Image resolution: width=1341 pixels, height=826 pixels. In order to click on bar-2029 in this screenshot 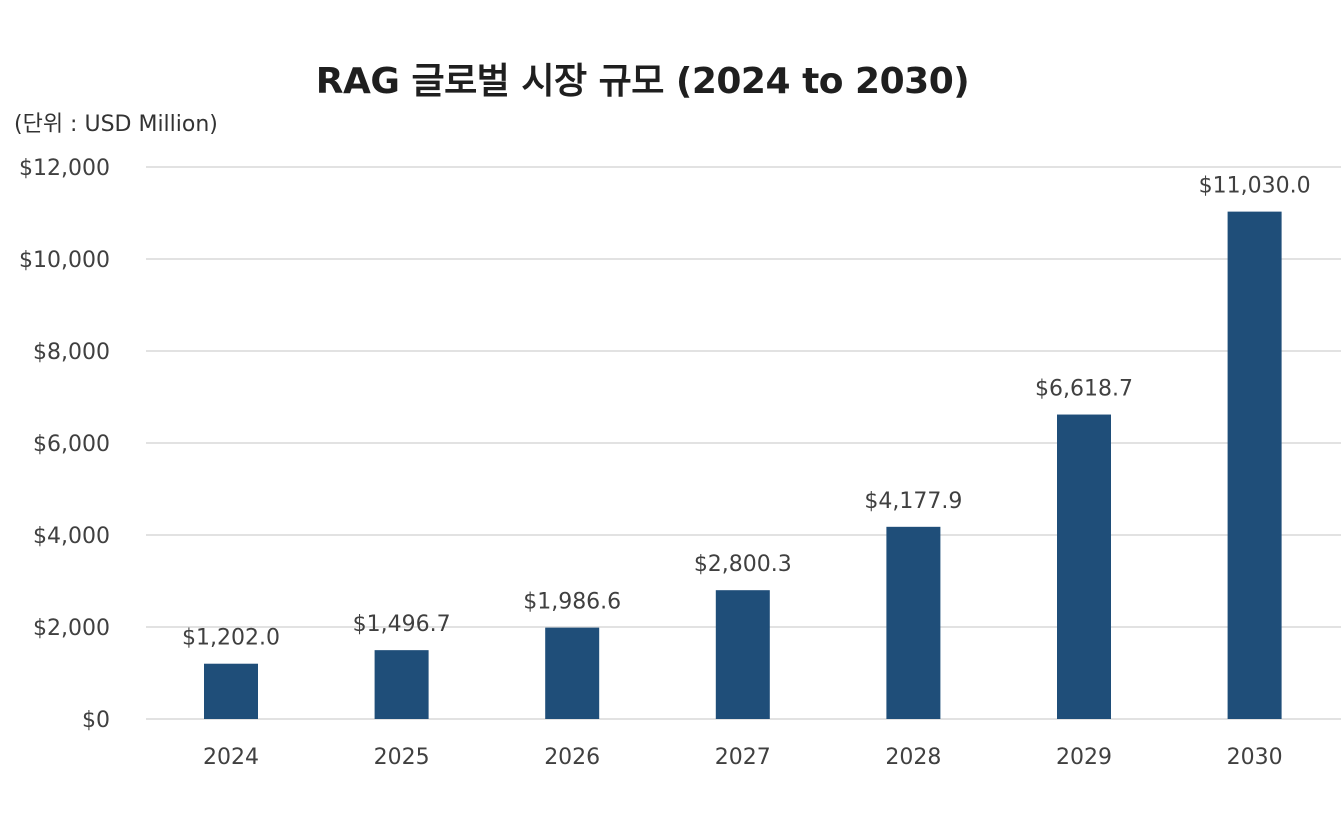, I will do `click(1084, 566)`.